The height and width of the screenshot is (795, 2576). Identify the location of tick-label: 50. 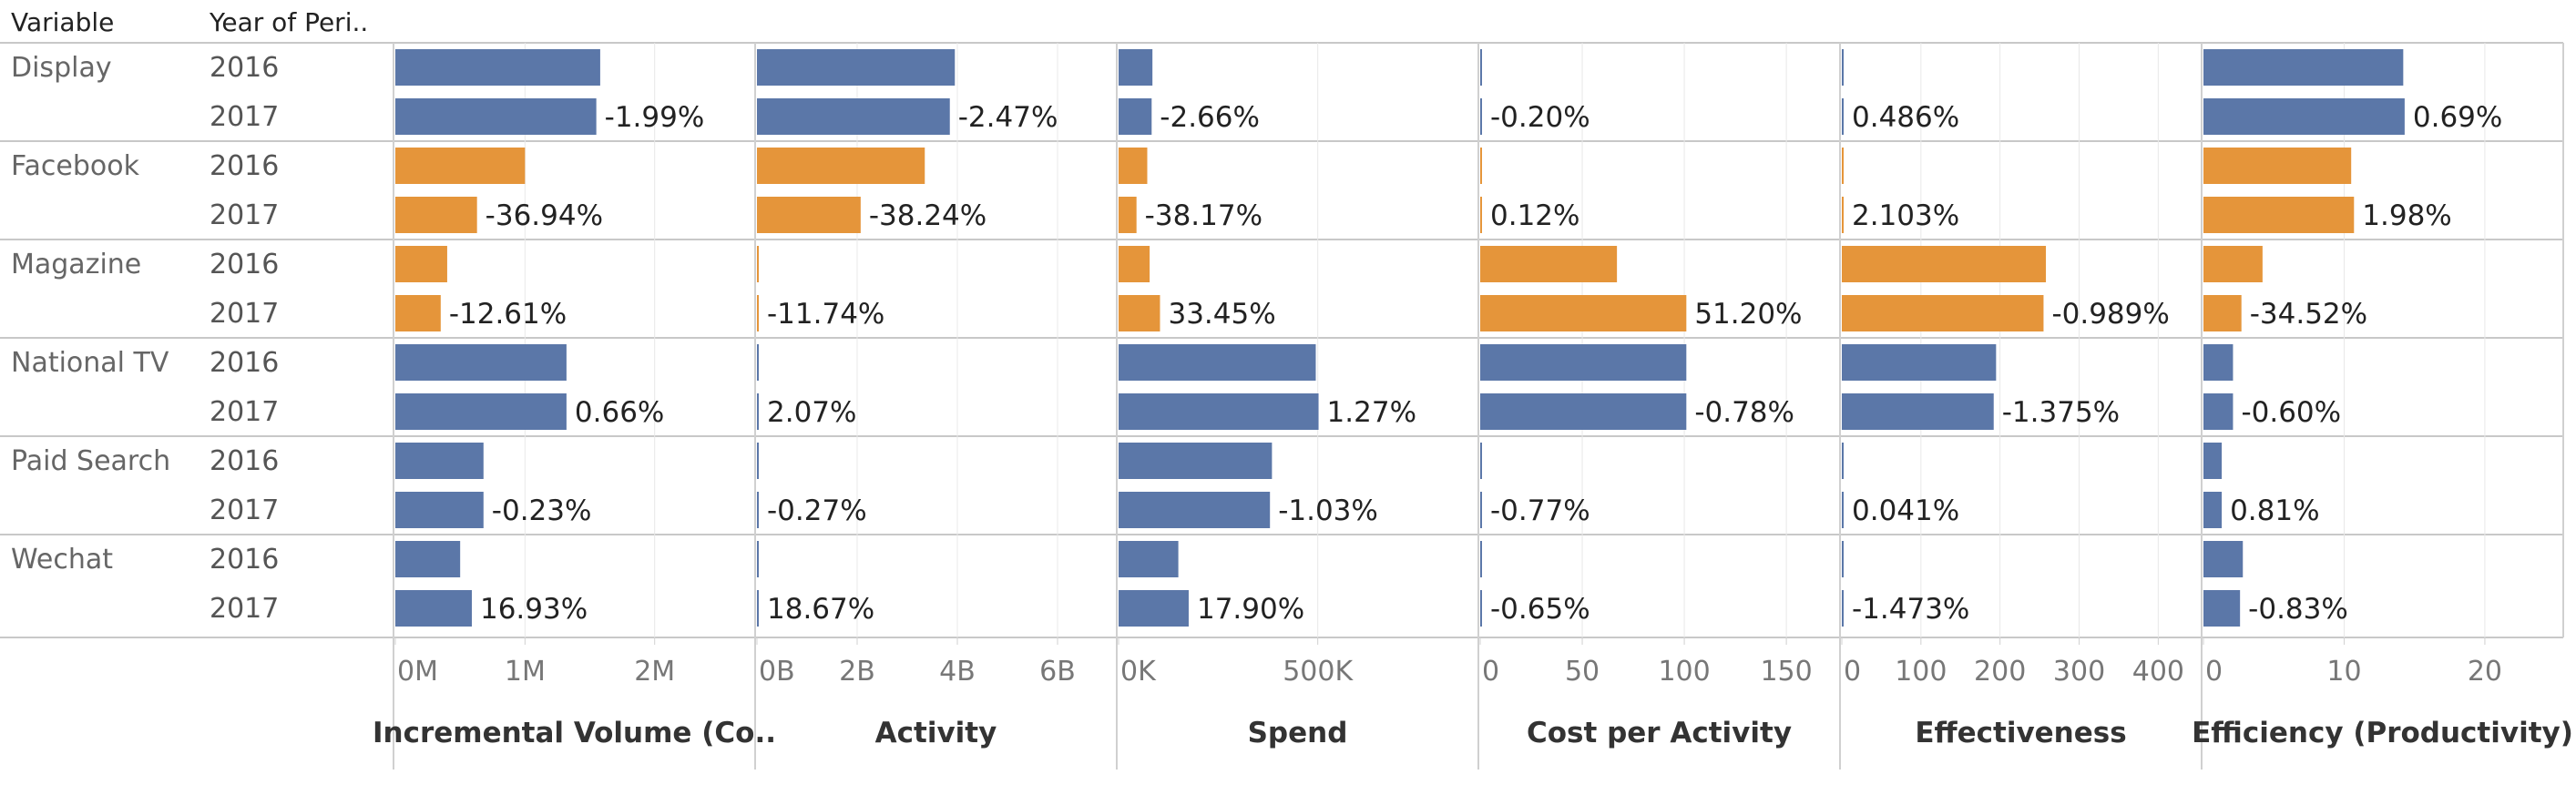
(1583, 672).